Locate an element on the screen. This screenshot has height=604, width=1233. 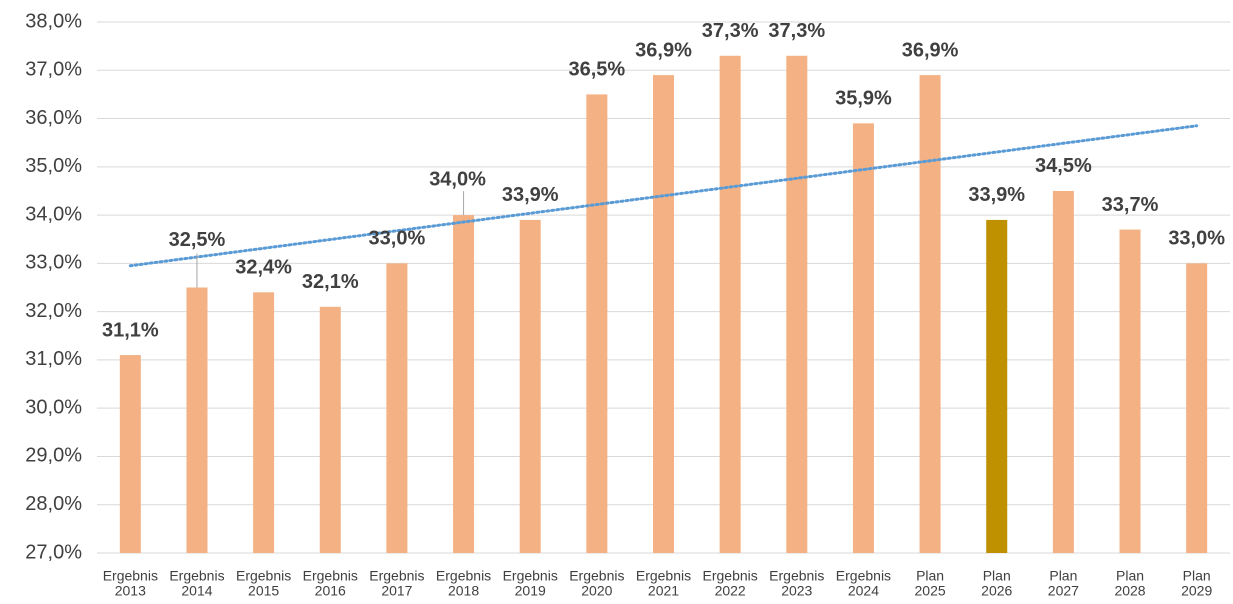
data-label: 32,1% is located at coordinates (330, 282).